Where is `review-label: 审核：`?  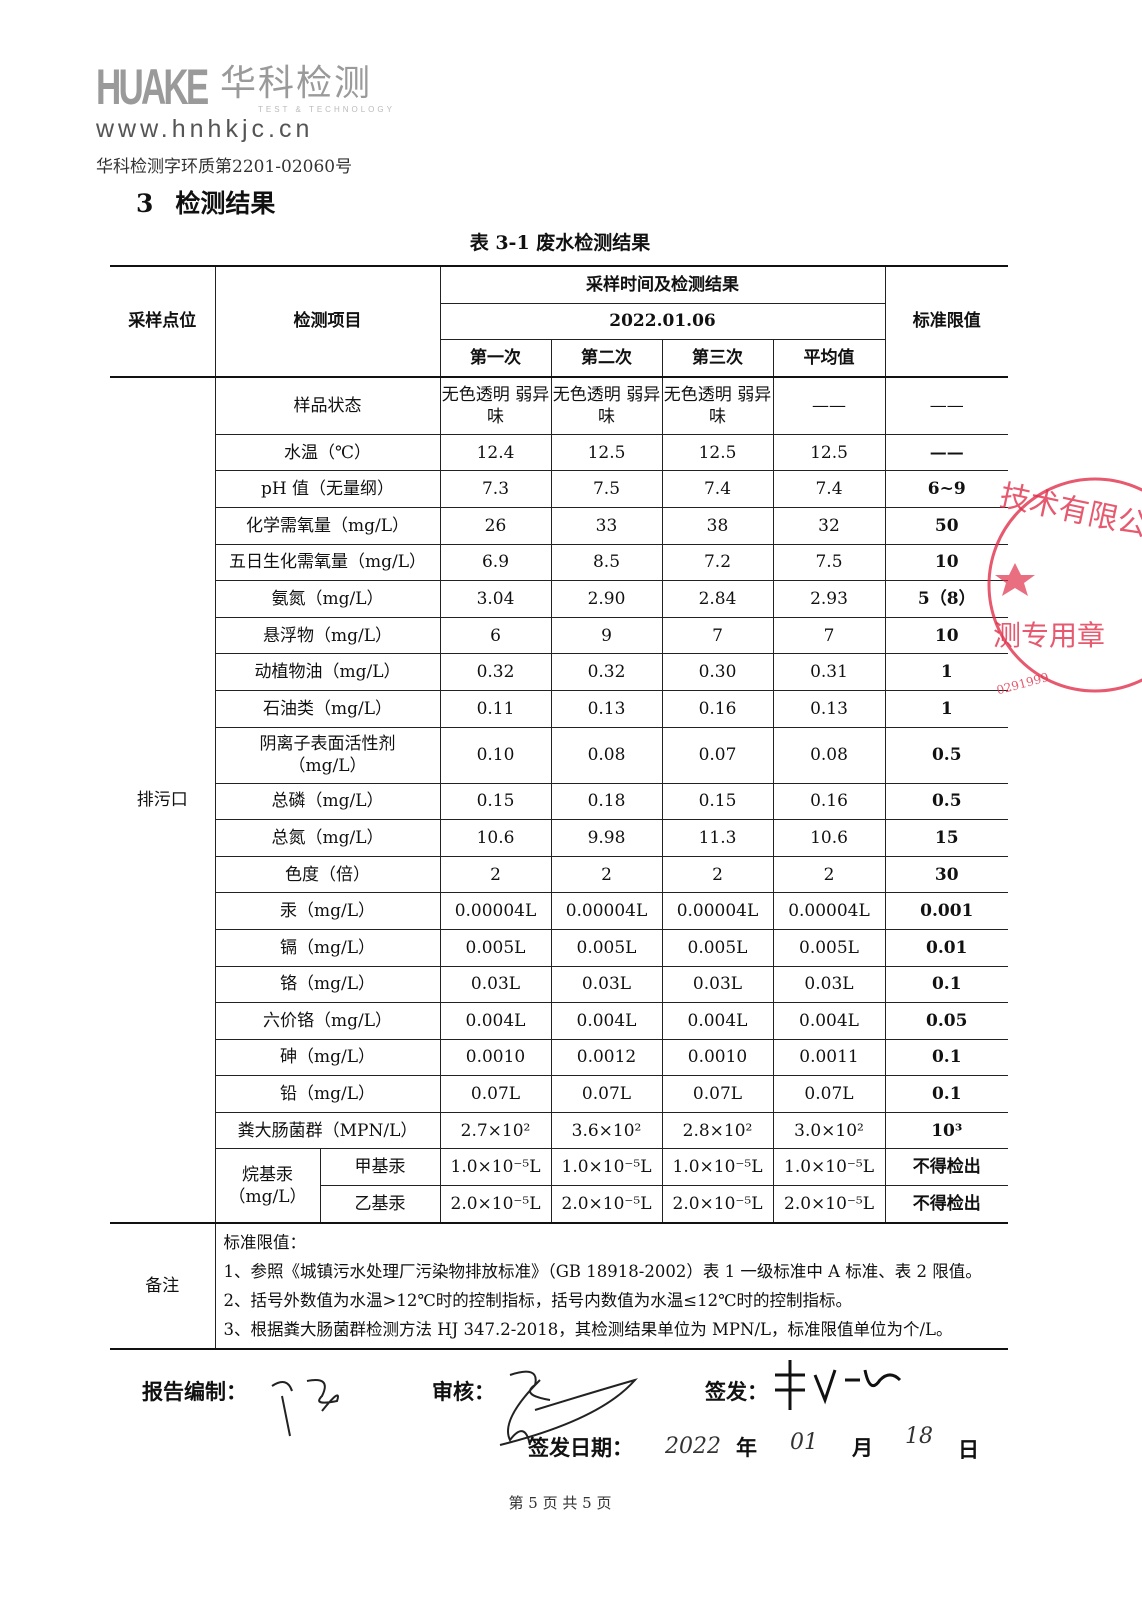
review-label: 审核： is located at coordinates (463, 1391).